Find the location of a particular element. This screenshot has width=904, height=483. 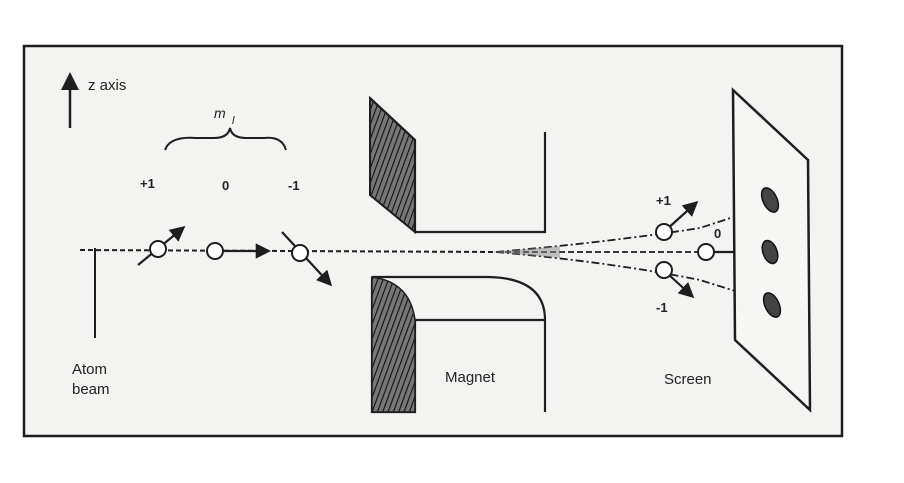

ml-brace: m l is located at coordinates (225, 128).